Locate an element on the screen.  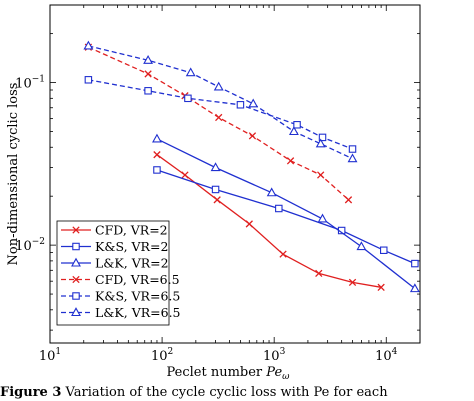
x-axis-title-subscript: ω is located at coordinates (286, 377).